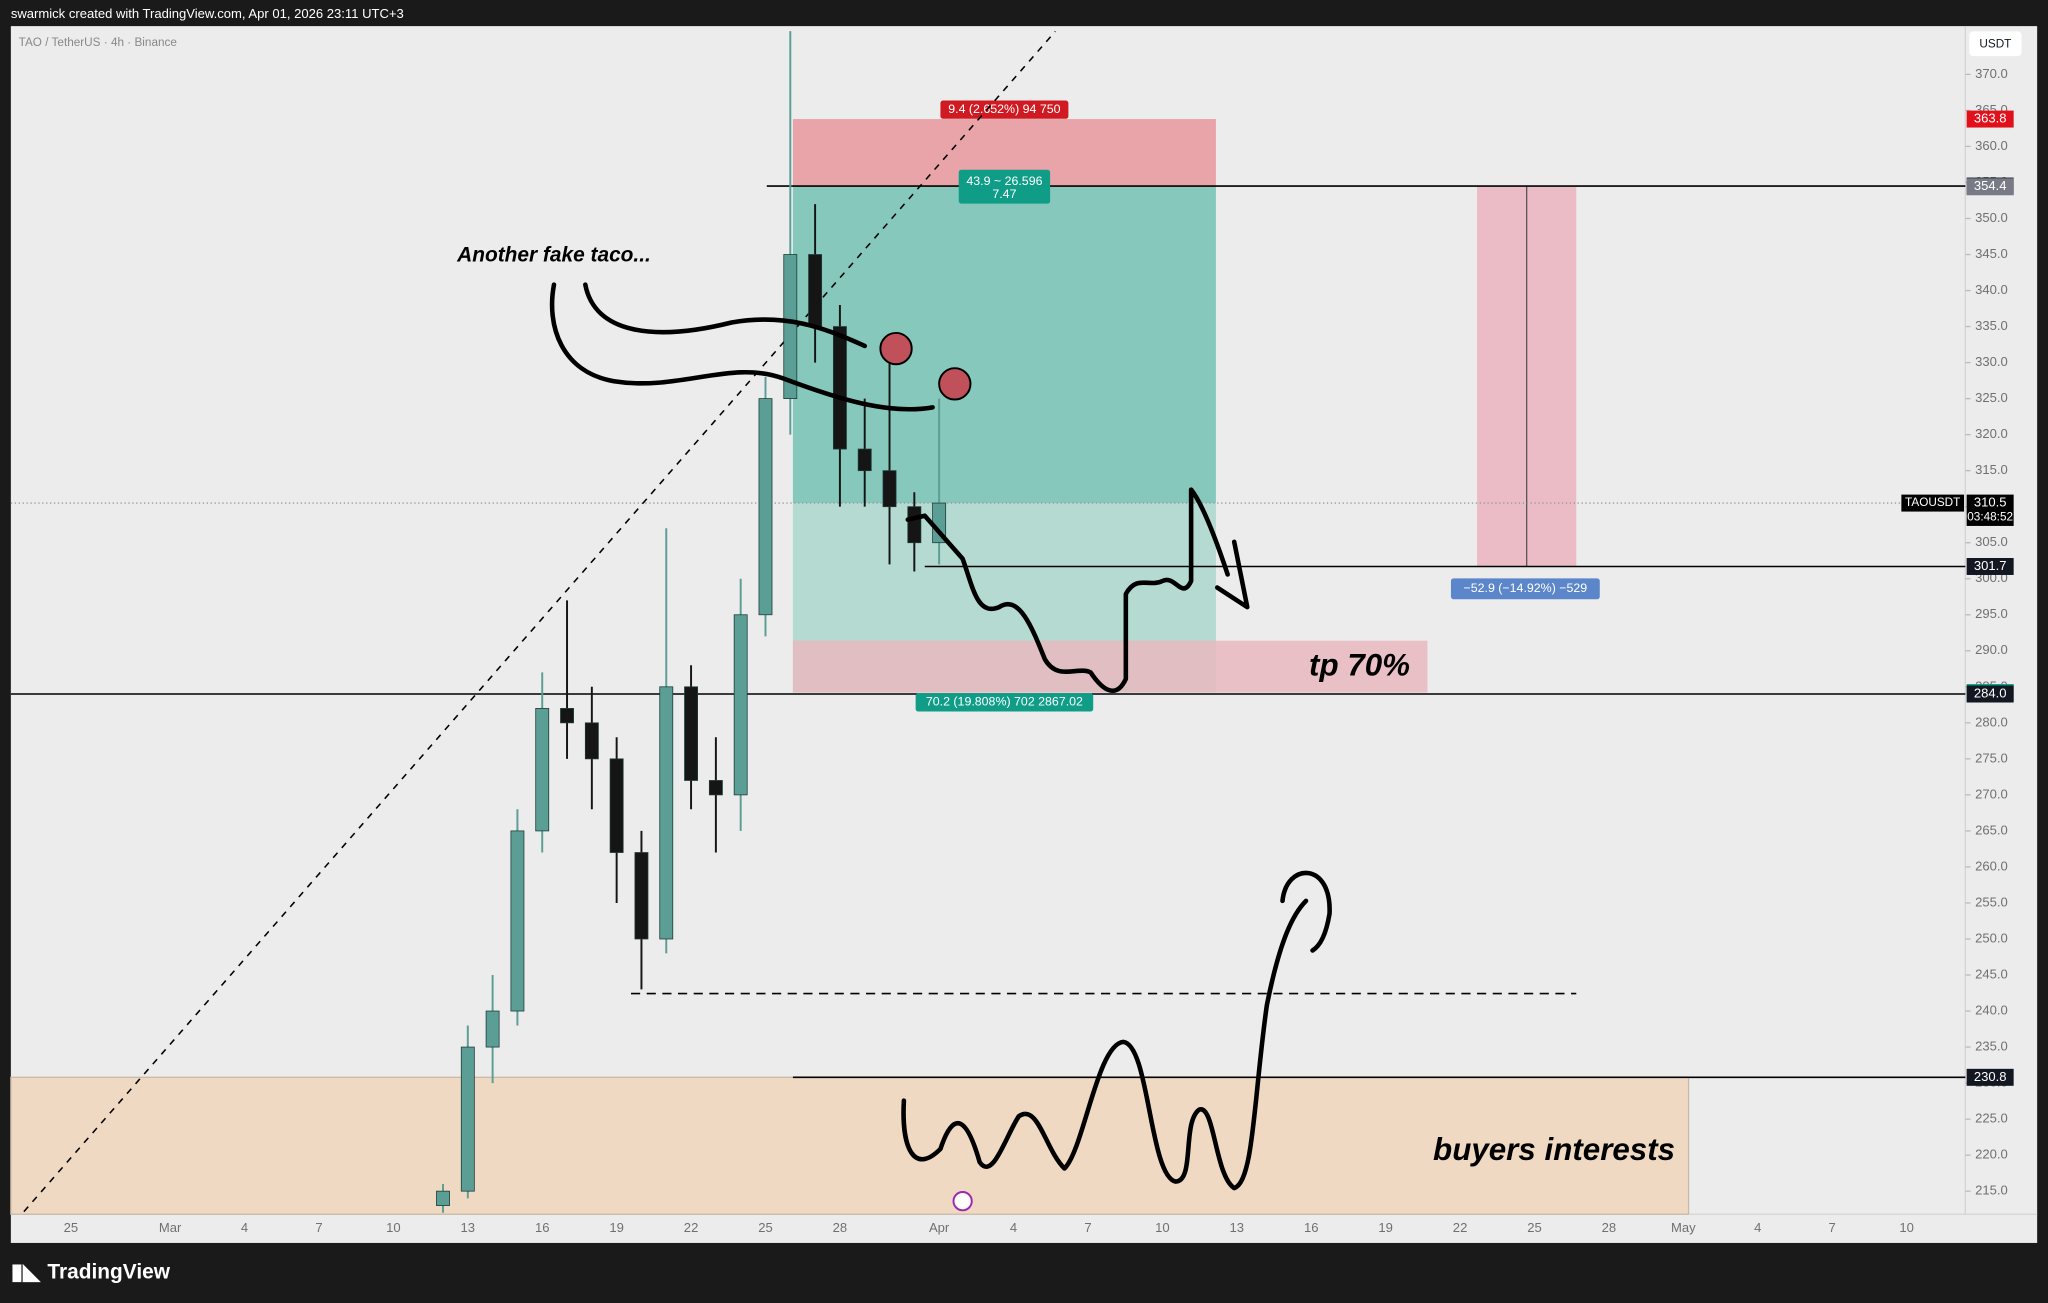 This screenshot has height=1303, width=2048. I want to click on y-tick-label: 240.0, so click(1991, 1009).